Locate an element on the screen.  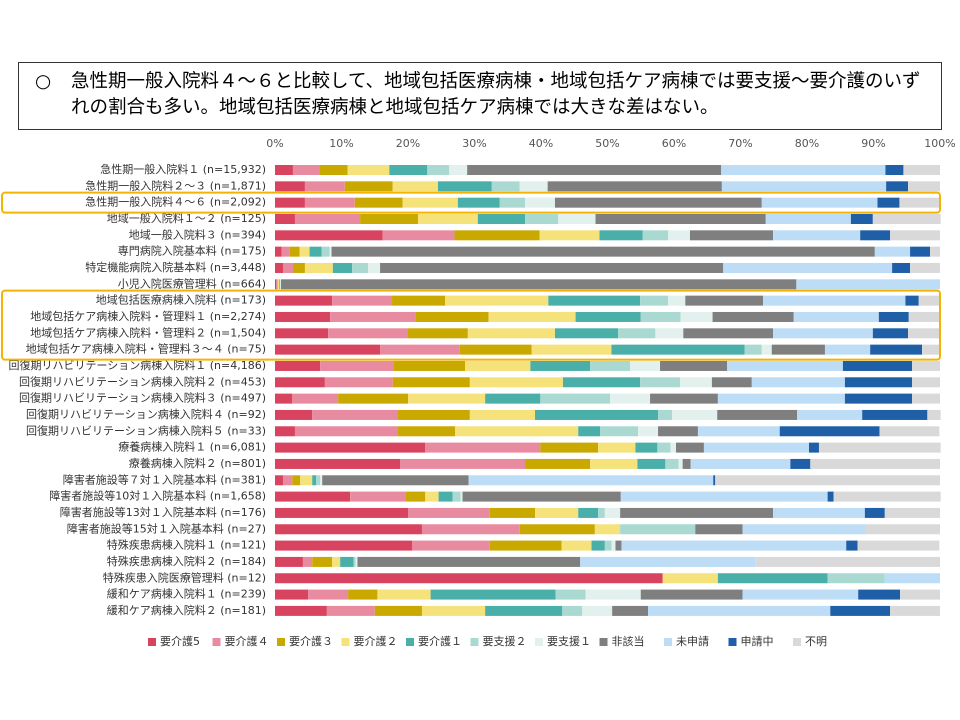
category-label: 緩和ケア病棟入院料２ (n=181) is located at coordinates (186, 610).